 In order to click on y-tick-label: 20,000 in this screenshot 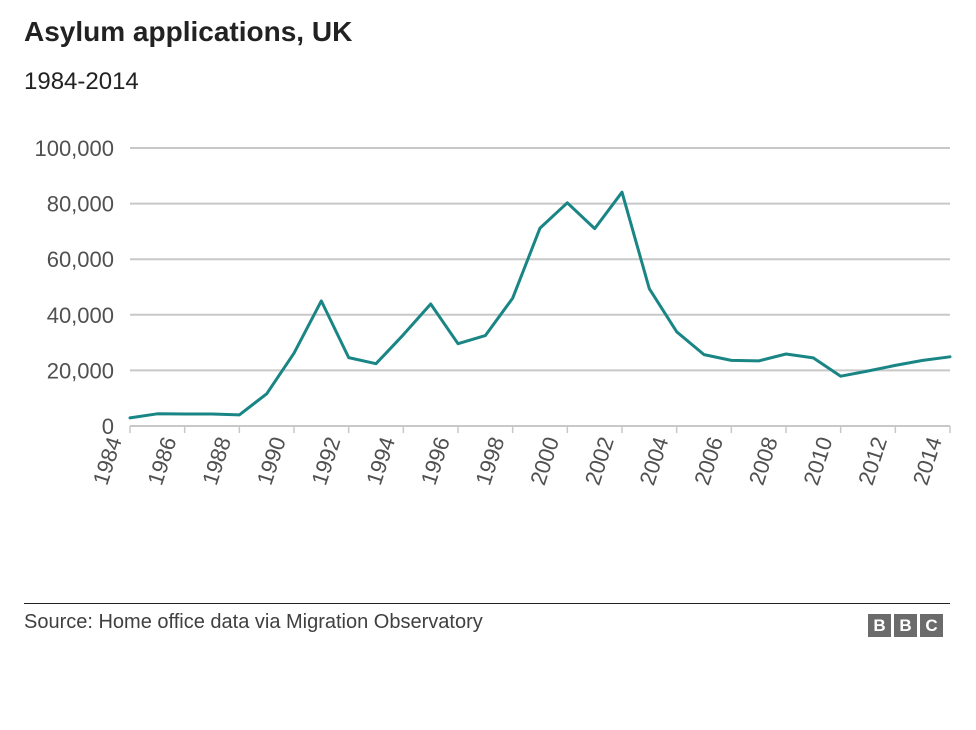, I will do `click(80, 370)`.